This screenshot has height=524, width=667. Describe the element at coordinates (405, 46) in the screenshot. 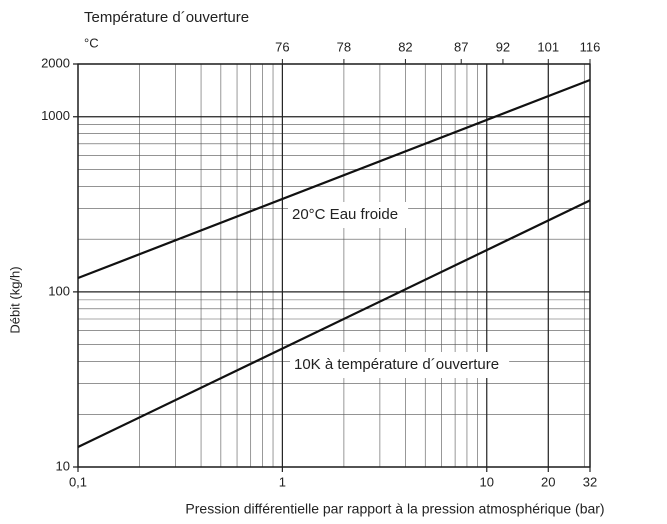

I see `top-tick-label: 82` at that location.